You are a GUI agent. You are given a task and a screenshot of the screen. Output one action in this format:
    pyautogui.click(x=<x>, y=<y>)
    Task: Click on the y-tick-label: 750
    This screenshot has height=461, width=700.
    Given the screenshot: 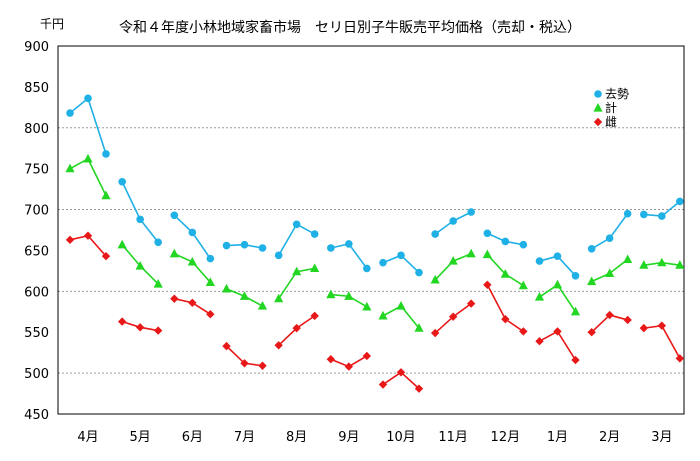 What is the action you would take?
    pyautogui.click(x=36, y=170)
    